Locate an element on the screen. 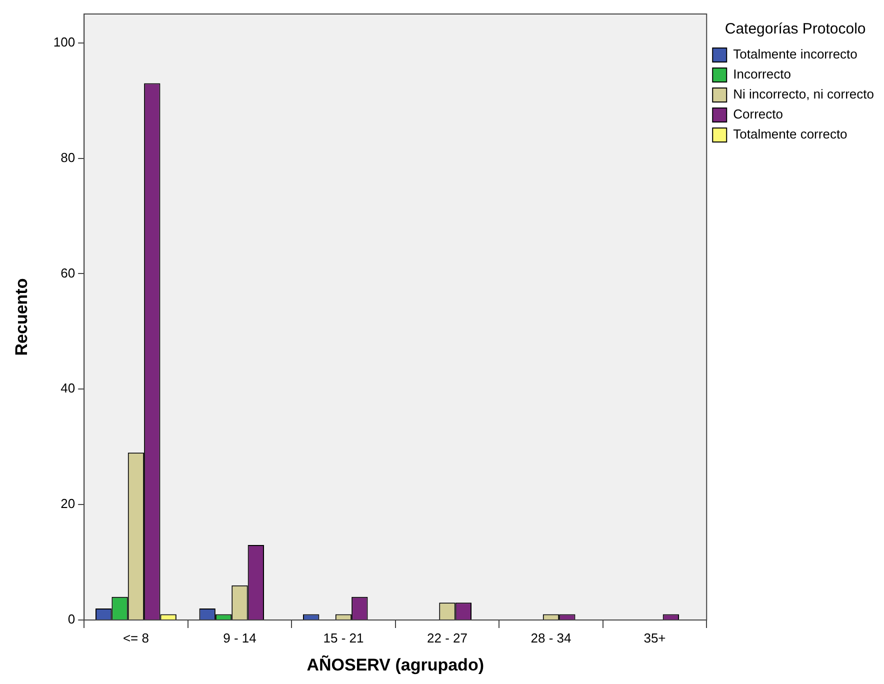  y-tick-label: 80 is located at coordinates (68, 157).